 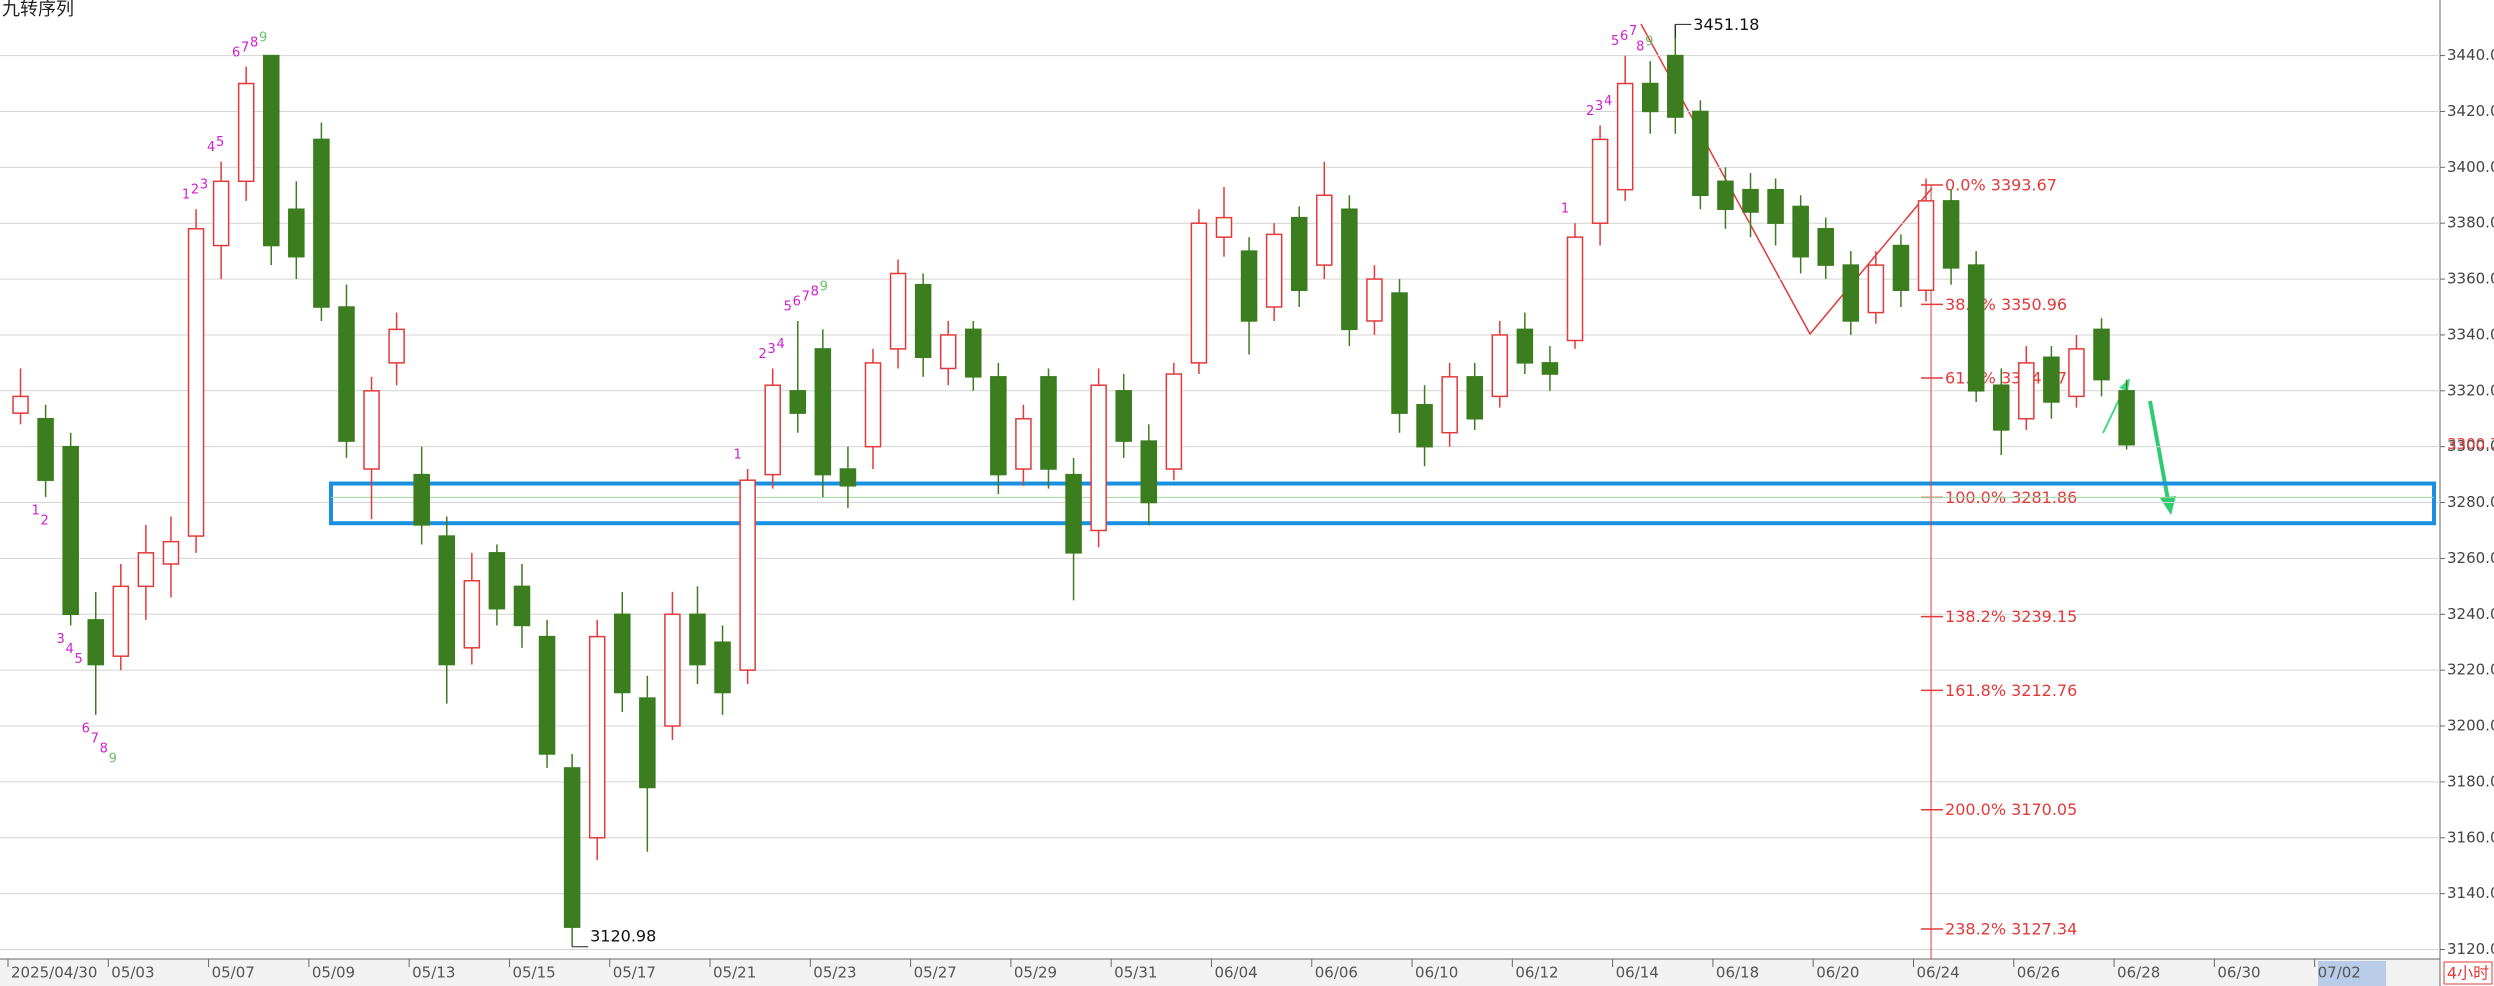 I want to click on x-tick-label: 06/14, so click(x=1637, y=973).